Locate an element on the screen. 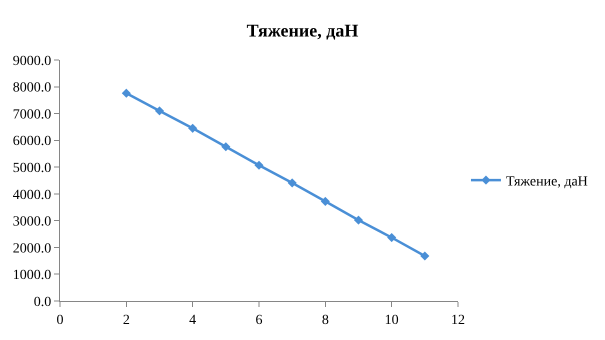  y-tick-label: 8000.0 is located at coordinates (32, 88).